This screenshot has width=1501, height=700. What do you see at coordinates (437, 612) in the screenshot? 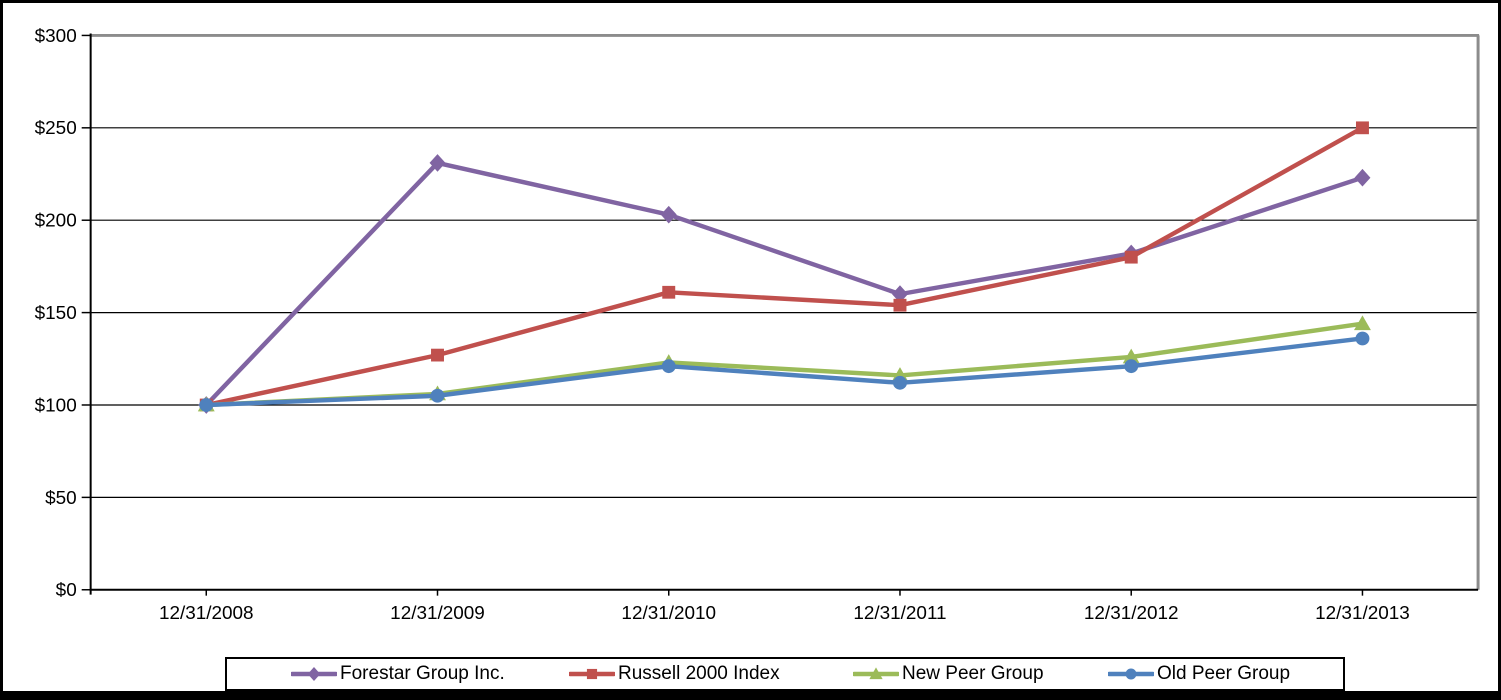
I see `svg-text: 12/31/2009` at bounding box center [437, 612].